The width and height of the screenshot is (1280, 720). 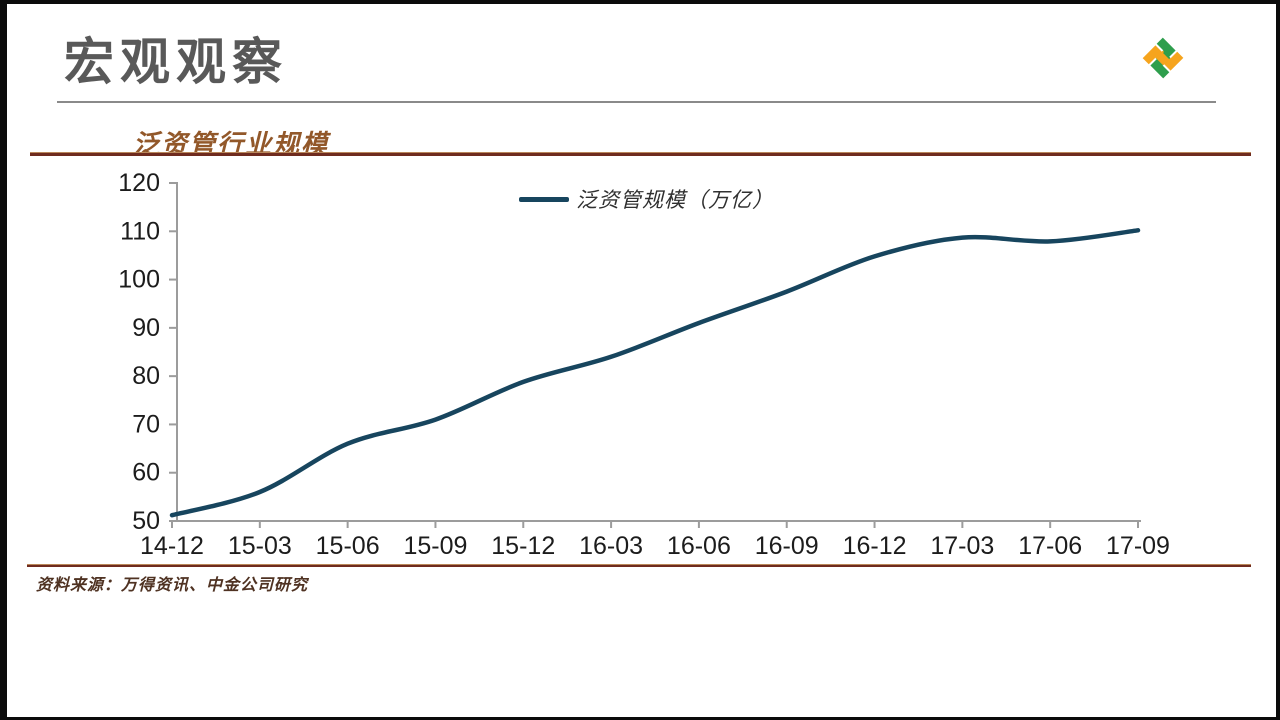 What do you see at coordinates (176, 62) in the screenshot?
I see `page-title: 宏观观察` at bounding box center [176, 62].